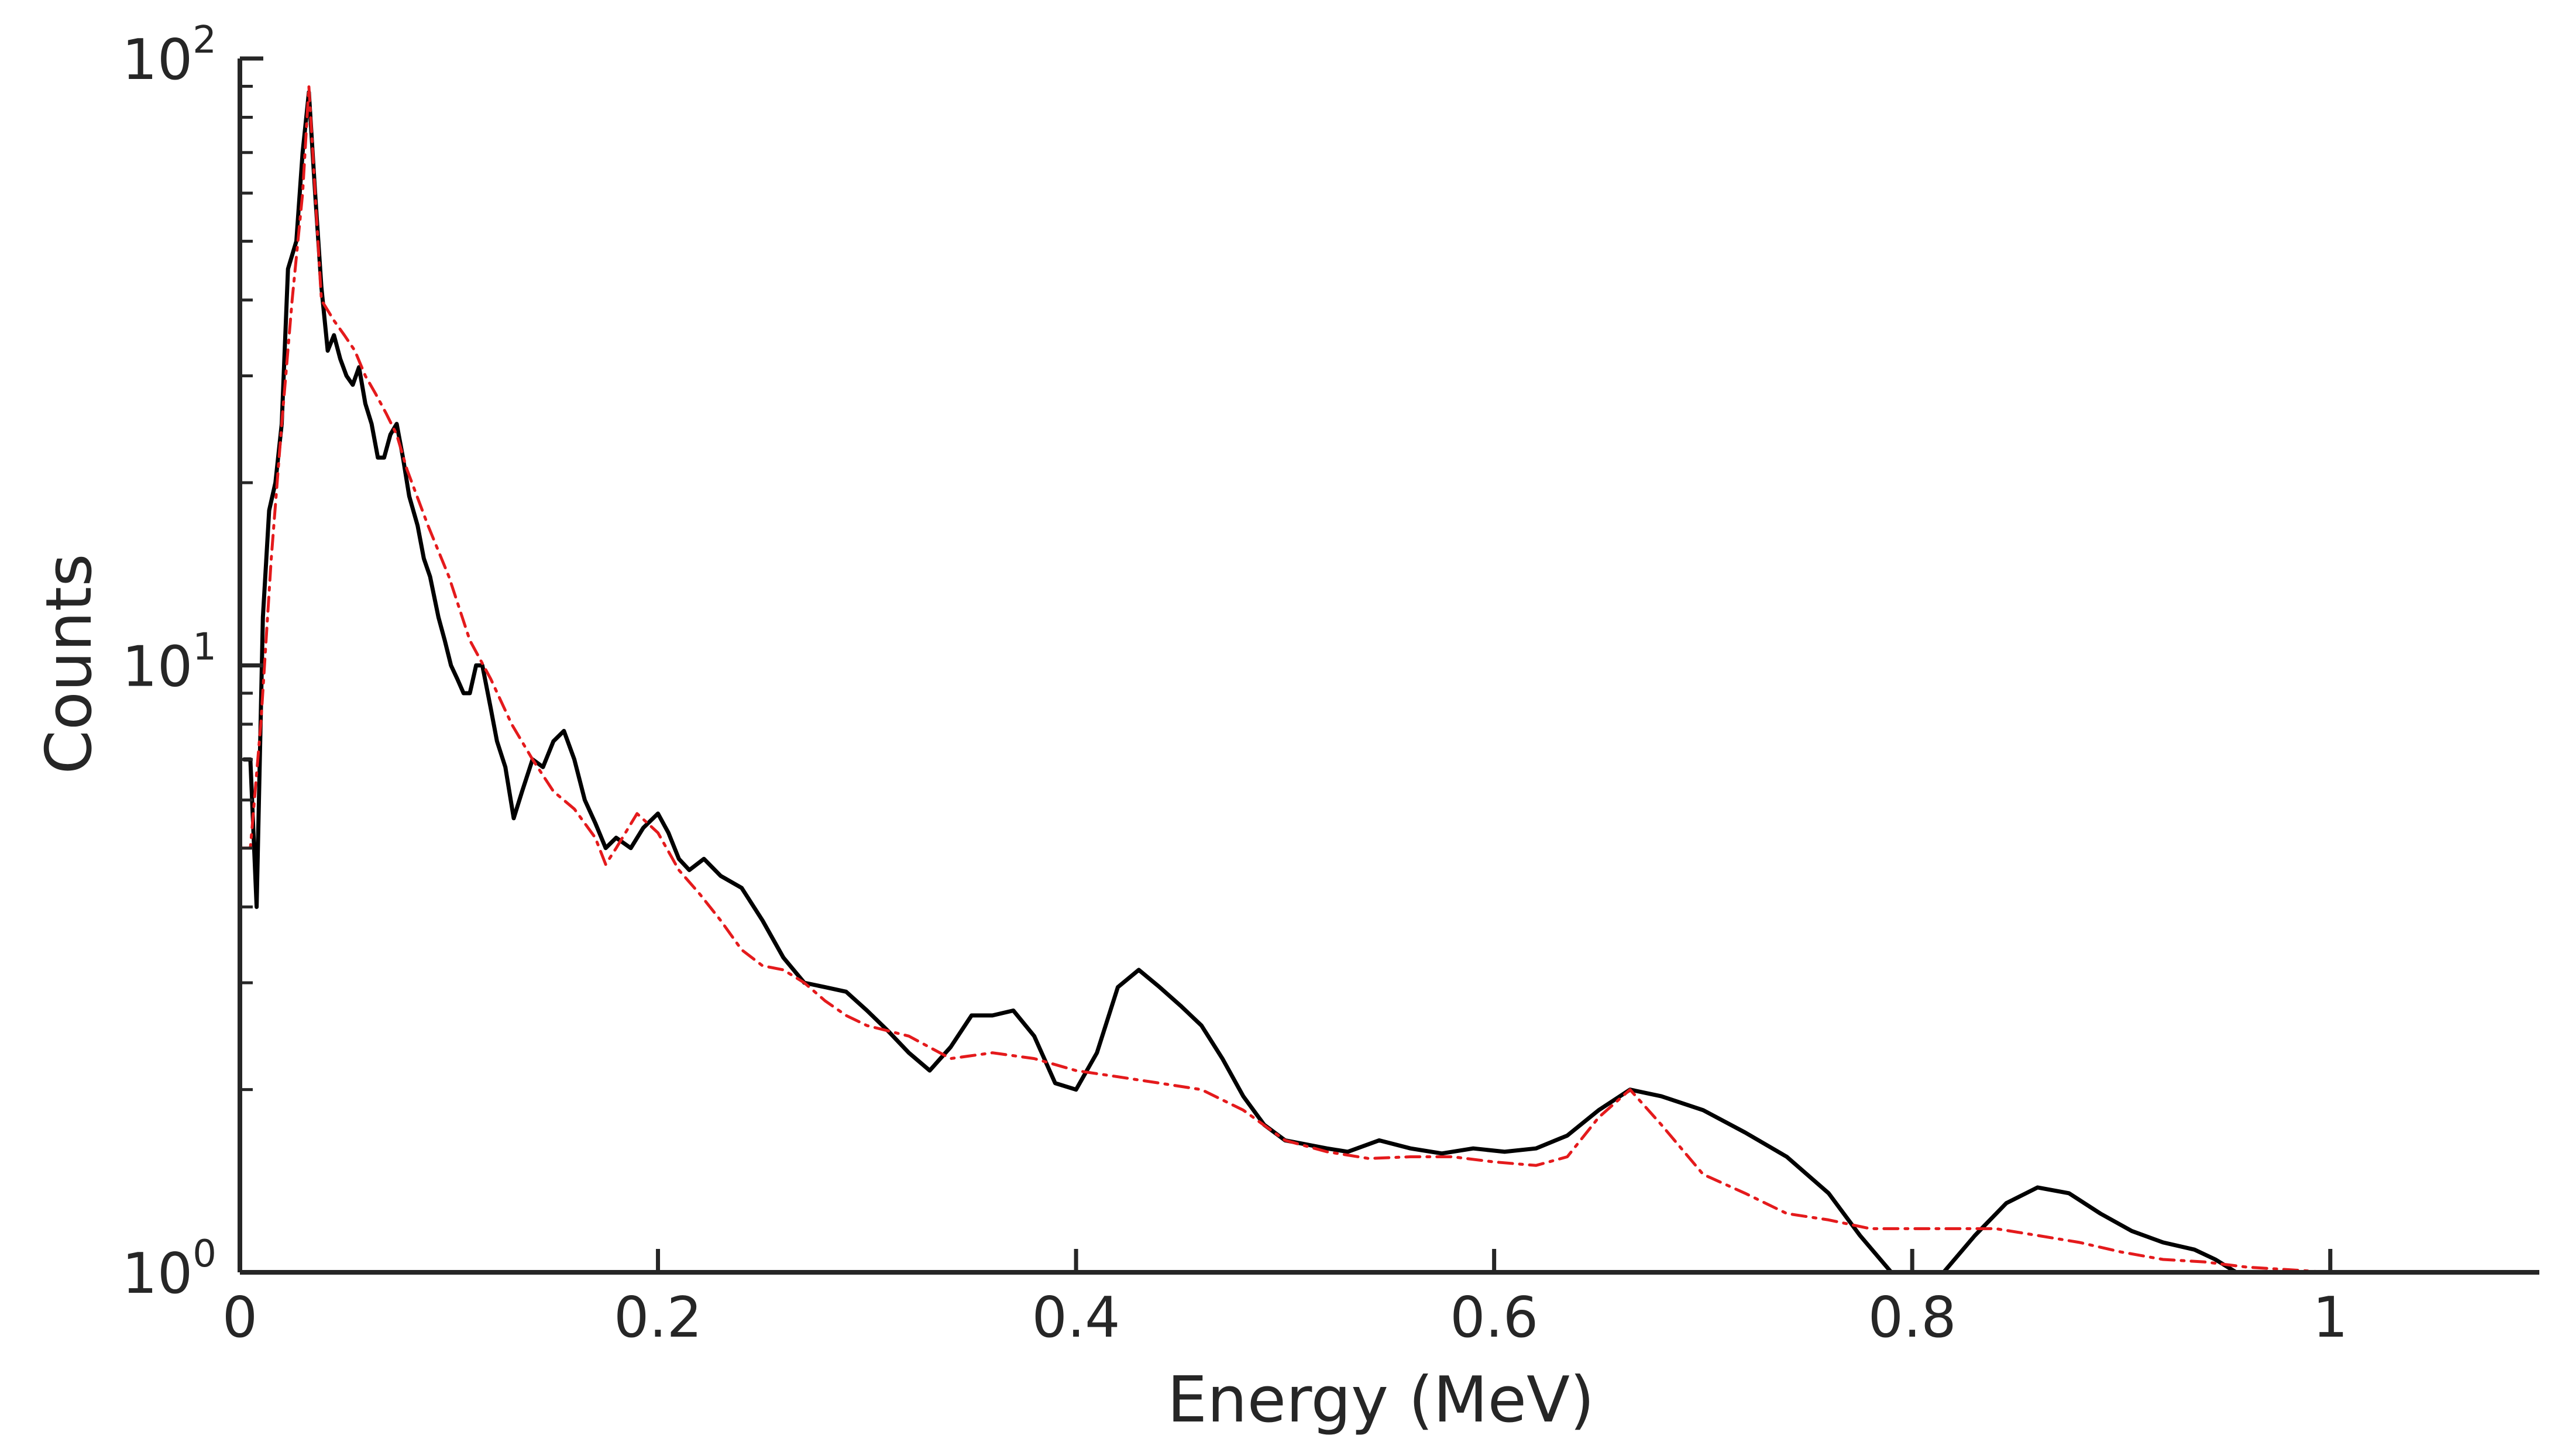 Image resolution: width=2568 pixels, height=1456 pixels. Describe the element at coordinates (658, 1318) in the screenshot. I see `x-tick-label: 0.2` at that location.